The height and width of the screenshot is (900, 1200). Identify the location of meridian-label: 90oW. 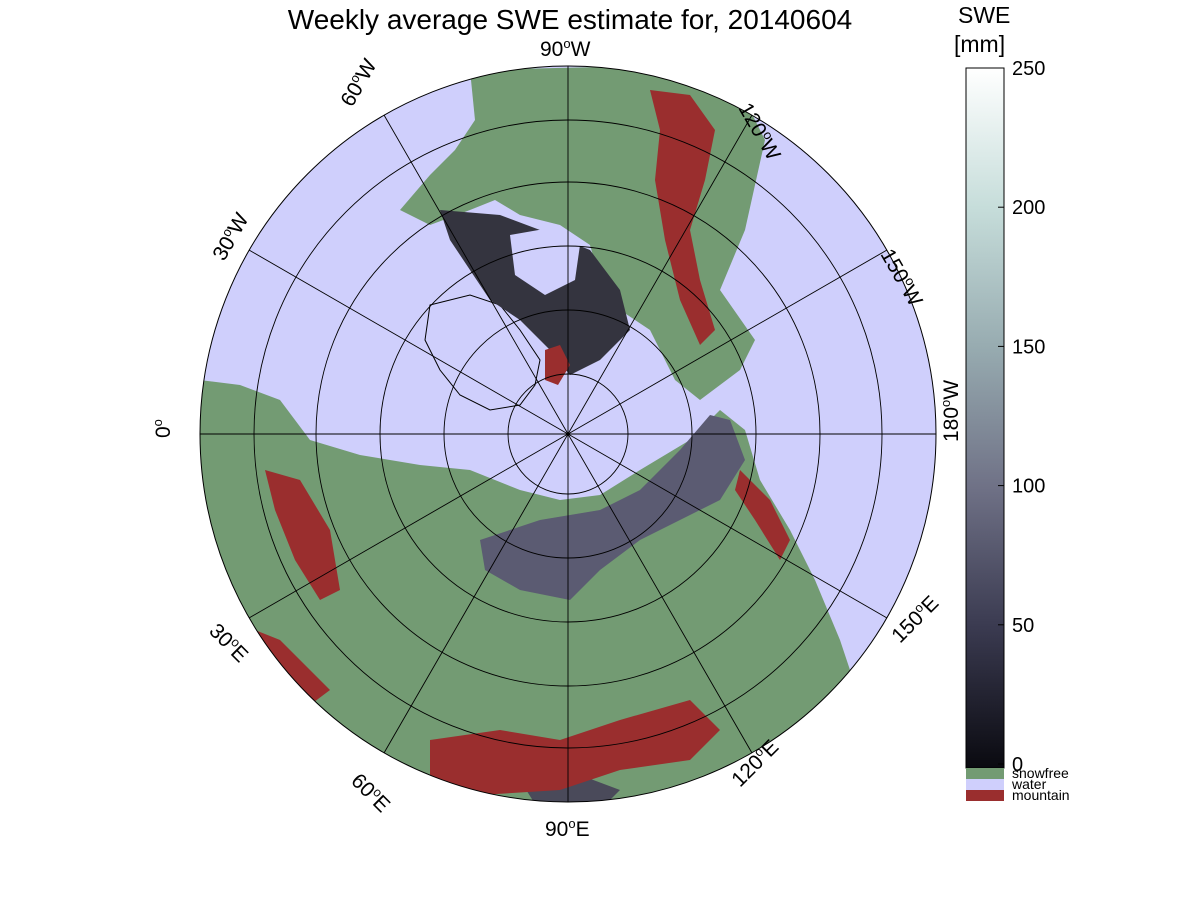
(565, 48).